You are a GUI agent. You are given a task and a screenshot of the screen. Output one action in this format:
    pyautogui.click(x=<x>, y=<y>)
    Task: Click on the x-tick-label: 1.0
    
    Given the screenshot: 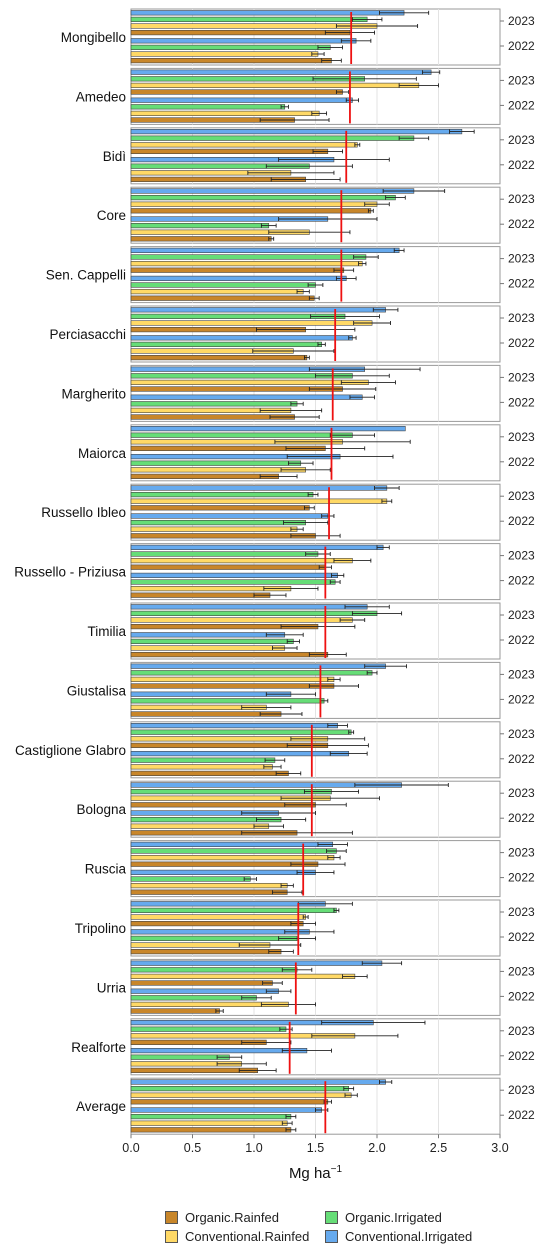 What is the action you would take?
    pyautogui.click(x=253, y=1148)
    